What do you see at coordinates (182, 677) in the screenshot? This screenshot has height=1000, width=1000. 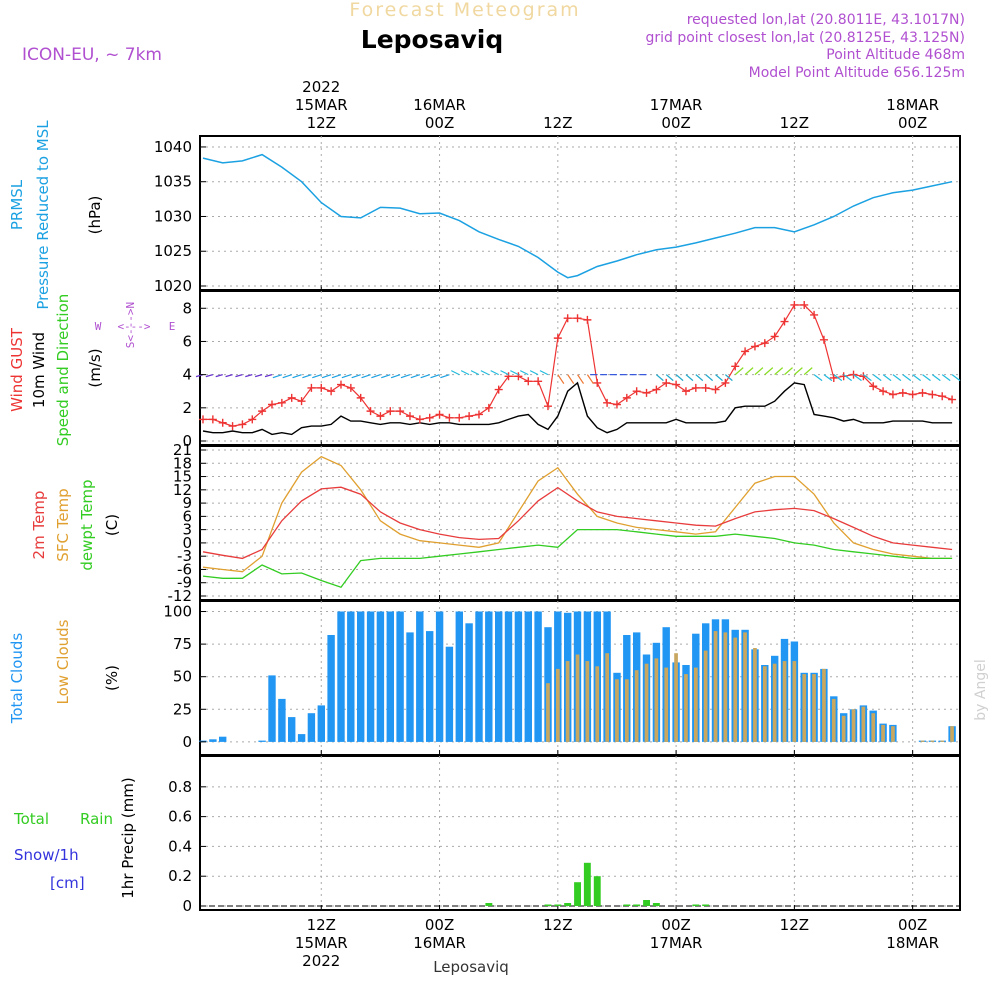 I see `y-tick-label: 50` at bounding box center [182, 677].